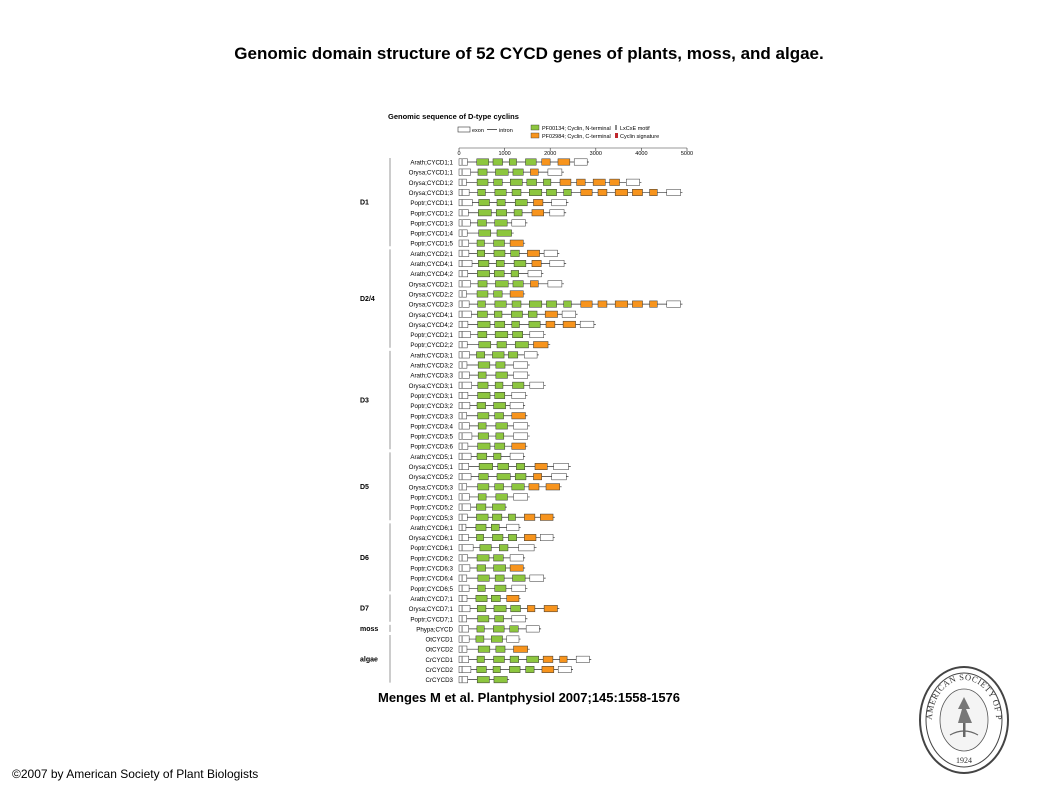 The height and width of the screenshot is (793, 1058). Describe the element at coordinates (431, 558) in the screenshot. I see `gene-name: Poptr;CYCD6;2` at that location.